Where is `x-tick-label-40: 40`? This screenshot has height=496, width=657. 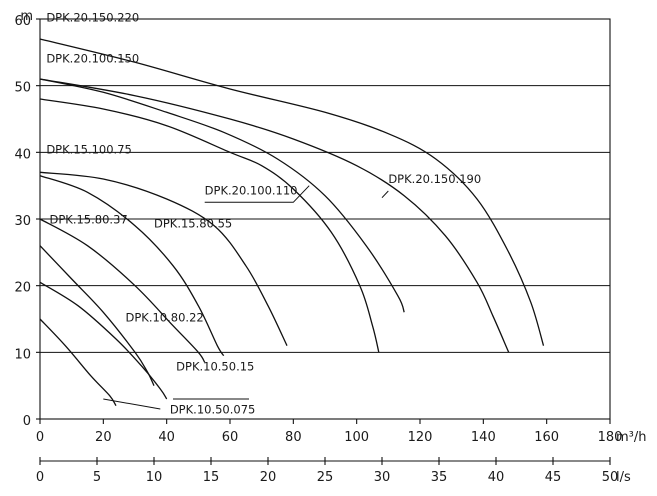 x-tick-label-40: 40 is located at coordinates (166, 437).